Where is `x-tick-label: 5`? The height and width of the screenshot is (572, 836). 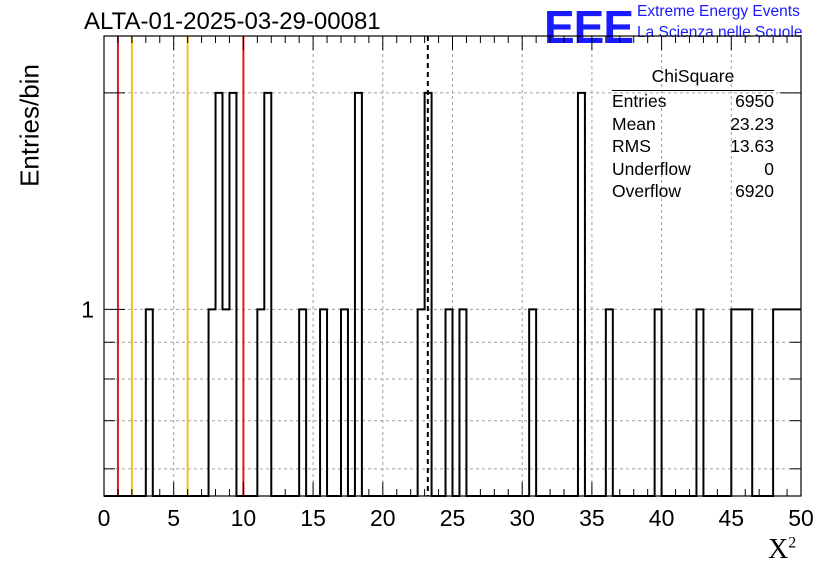 x-tick-label: 5 is located at coordinates (173, 518).